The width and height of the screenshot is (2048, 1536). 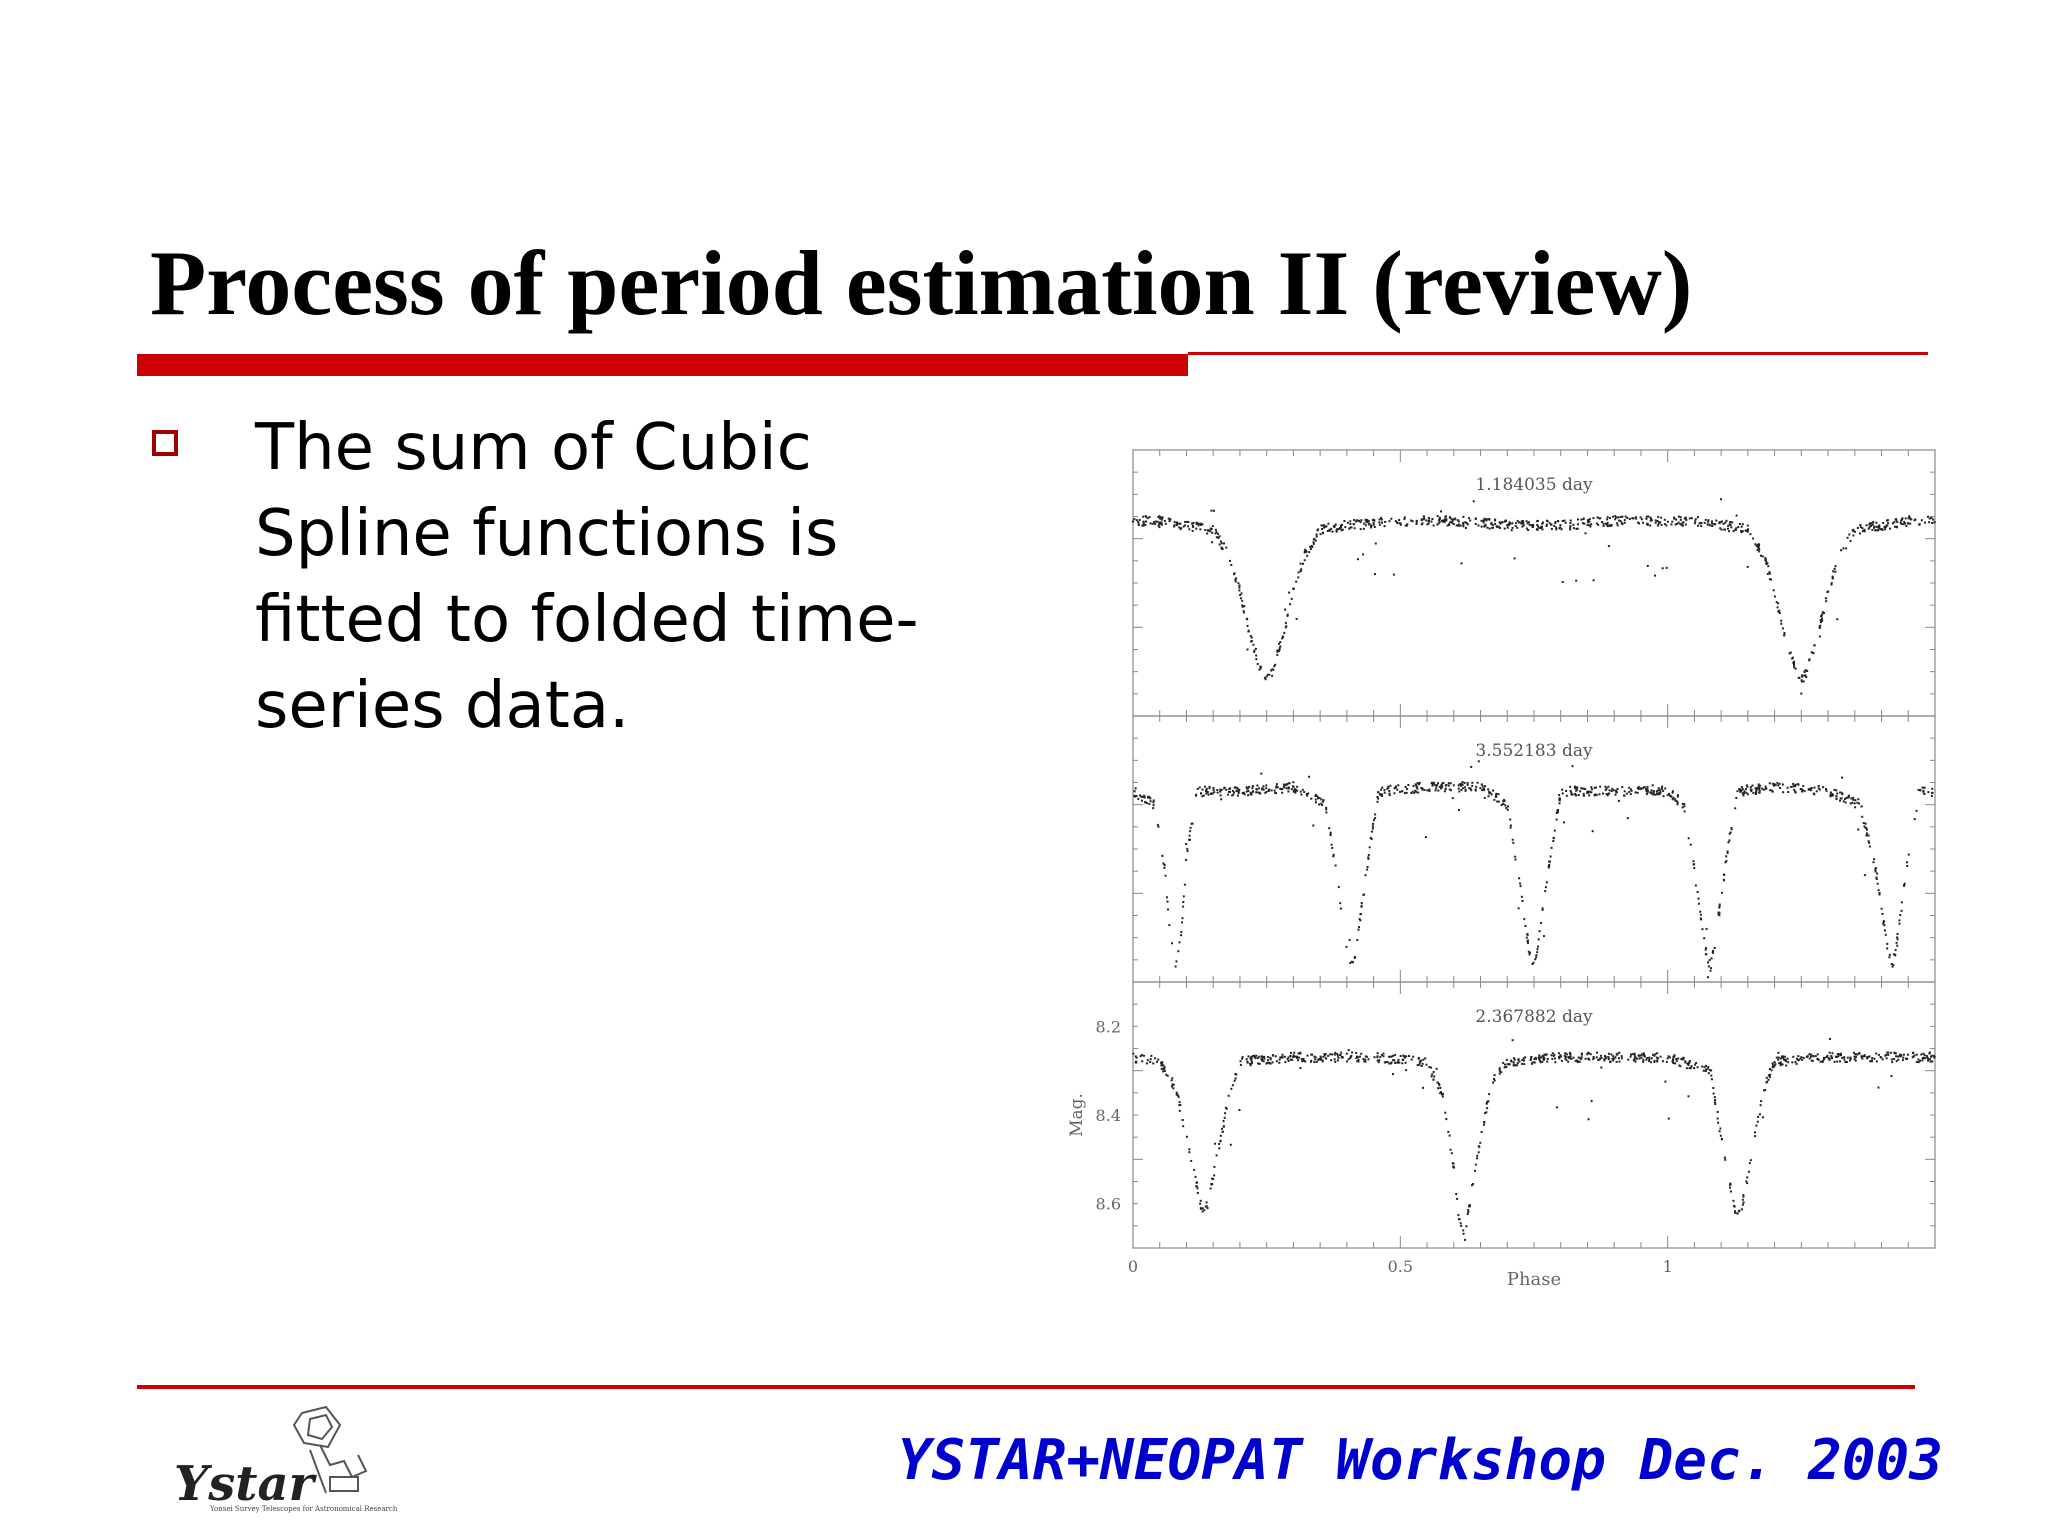 What do you see at coordinates (165, 443) in the screenshot?
I see `bullet-square-icon` at bounding box center [165, 443].